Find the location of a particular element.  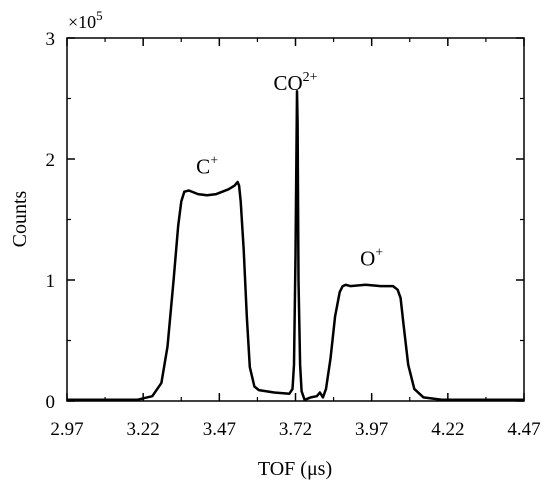

peak-label-ion: CO is located at coordinates (287, 83).